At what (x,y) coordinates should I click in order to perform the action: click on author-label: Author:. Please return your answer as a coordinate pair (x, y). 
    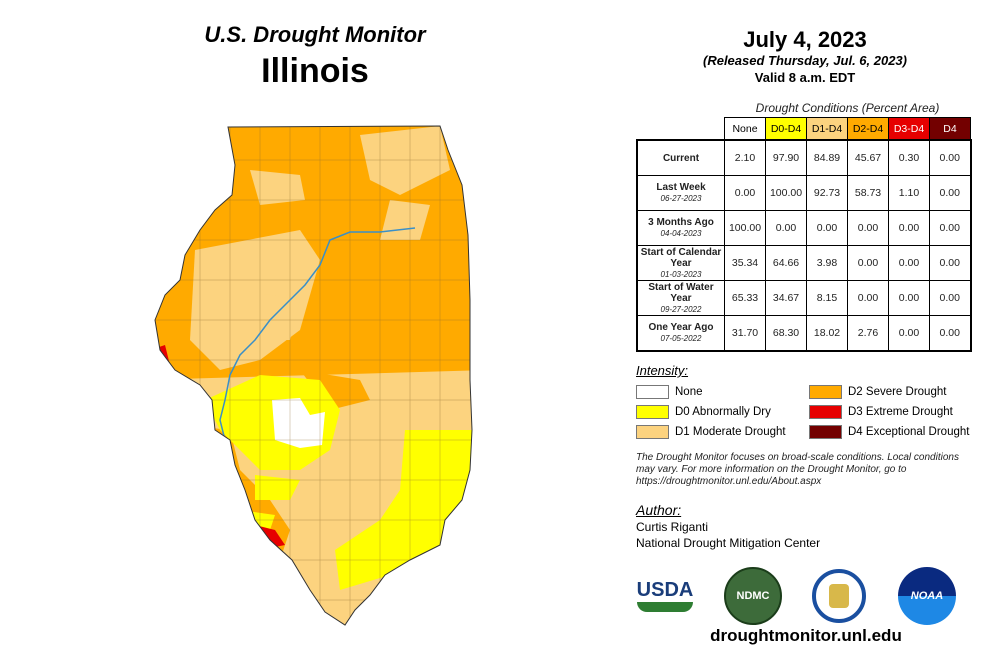
    Looking at the image, I should click on (659, 510).